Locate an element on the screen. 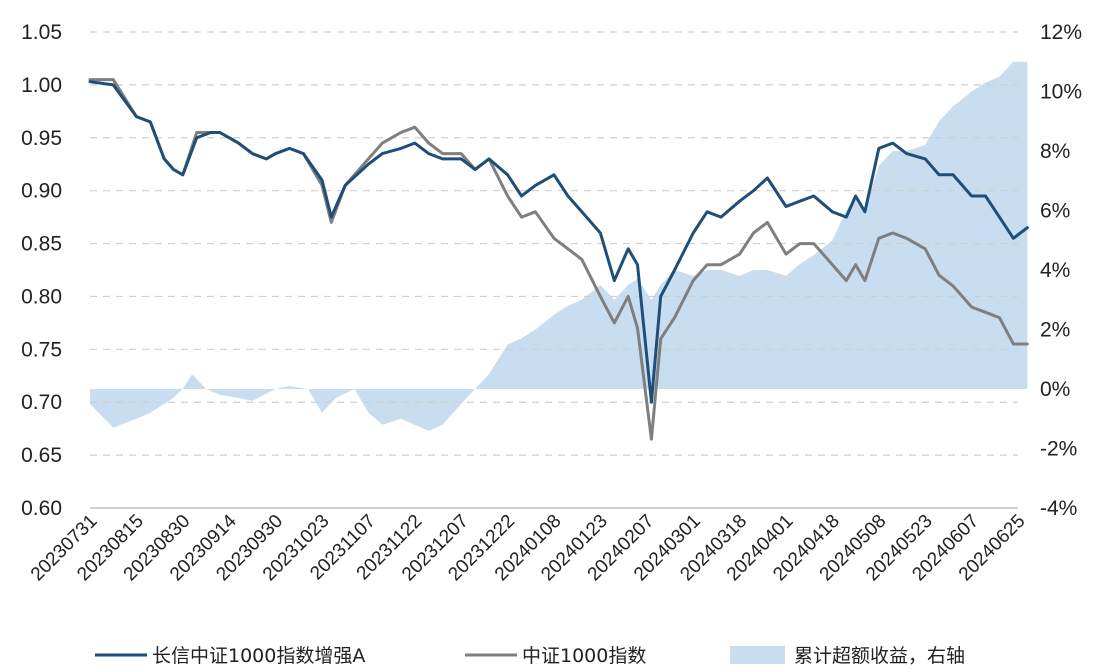 This screenshot has height=672, width=1098. y-tick-label-left: 0.95 is located at coordinates (41, 138).